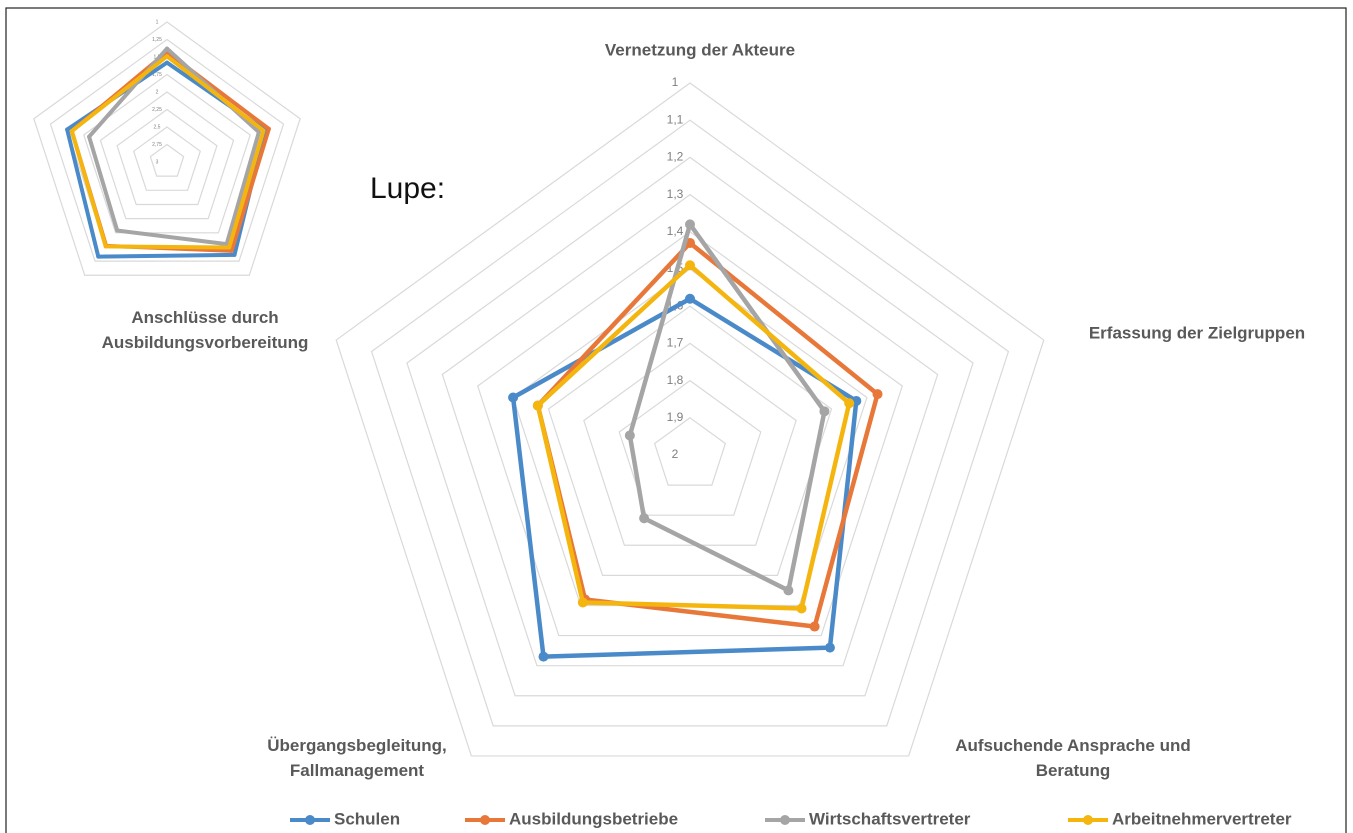 Image resolution: width=1353 pixels, height=833 pixels. I want to click on legend-label: Ausbildungsbetriebe, so click(593, 818).